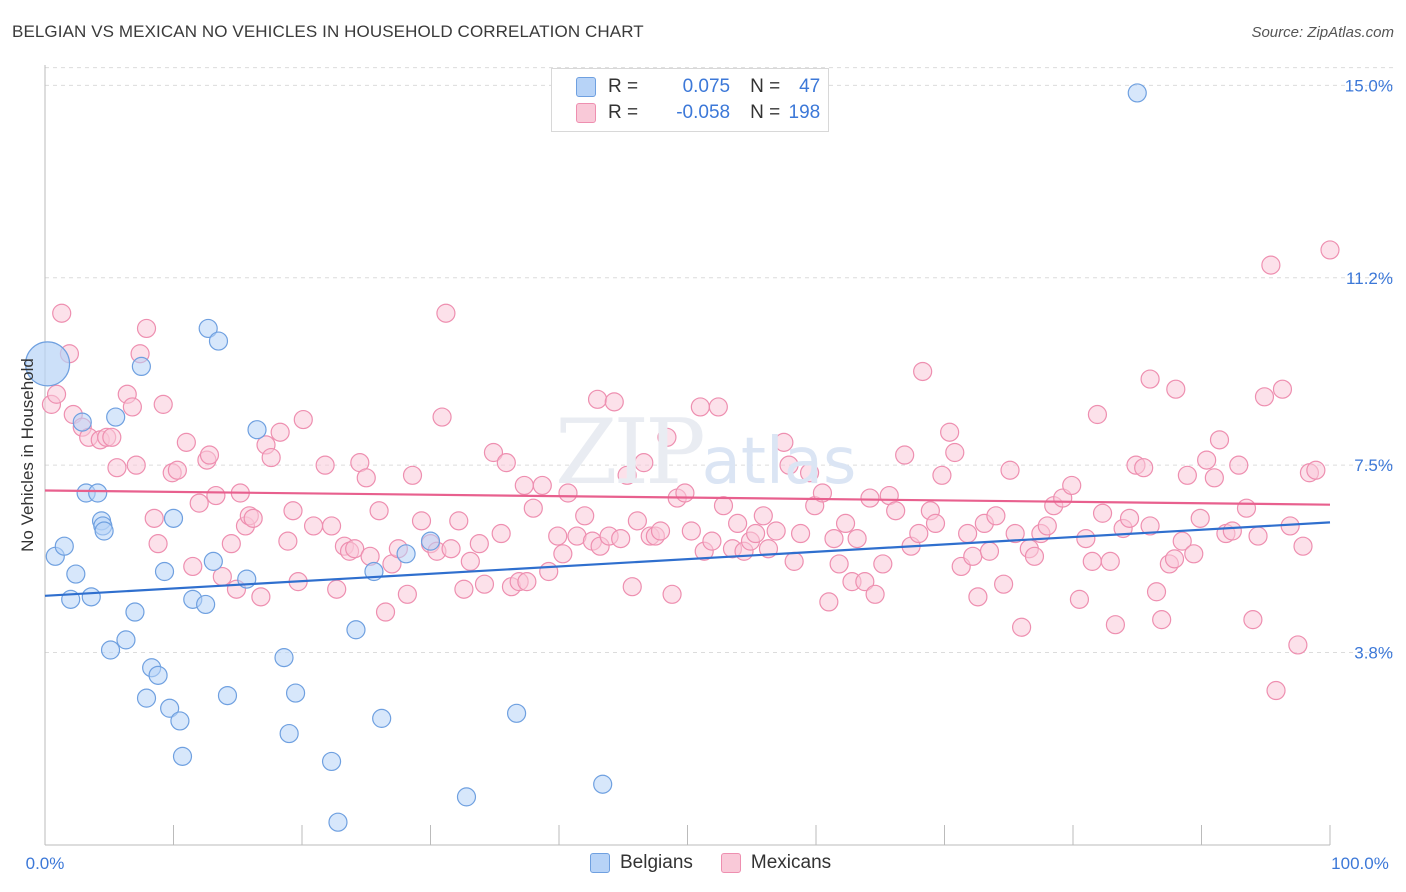 The image size is (1406, 892). What do you see at coordinates (1369, 85) in the screenshot?
I see `y-tick-label: 15.0%` at bounding box center [1369, 85].